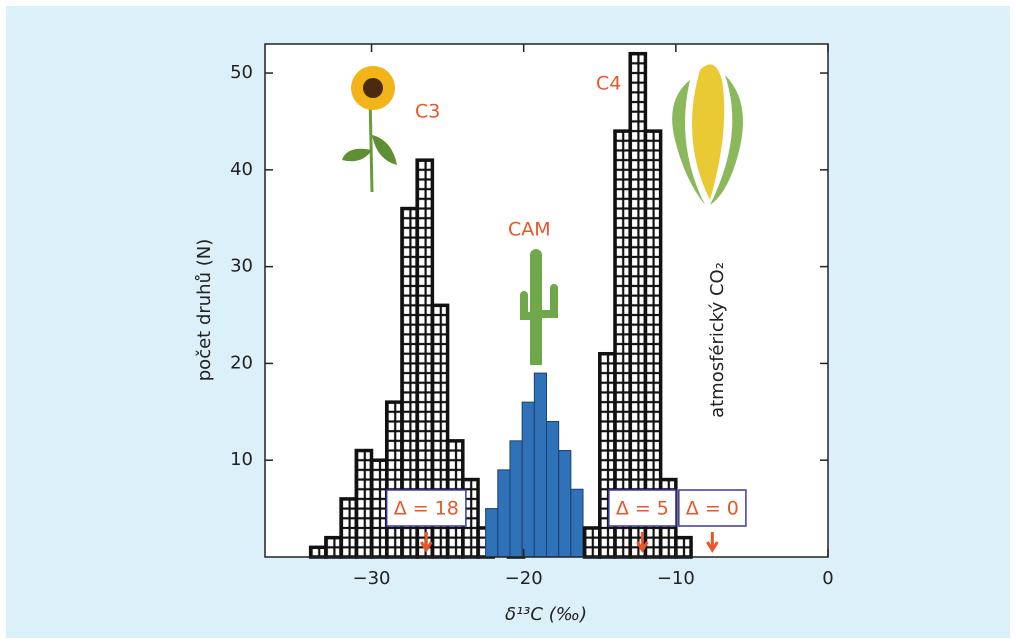 This screenshot has height=644, width=1016. Describe the element at coordinates (241, 362) in the screenshot. I see `y-tick-label: 20` at that location.